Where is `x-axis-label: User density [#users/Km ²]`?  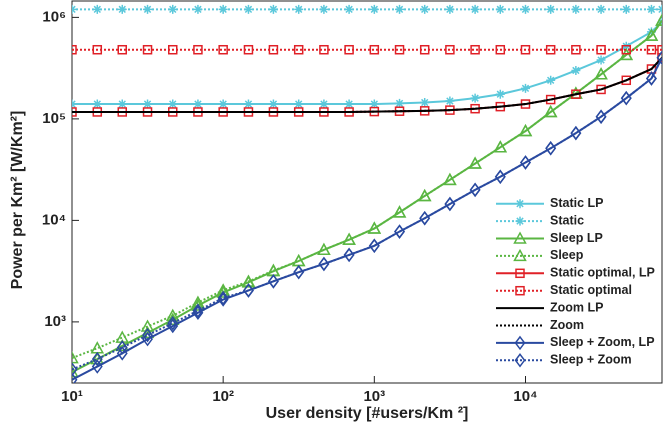
x-axis-label: User density [#users/Km ²] is located at coordinates (367, 413).